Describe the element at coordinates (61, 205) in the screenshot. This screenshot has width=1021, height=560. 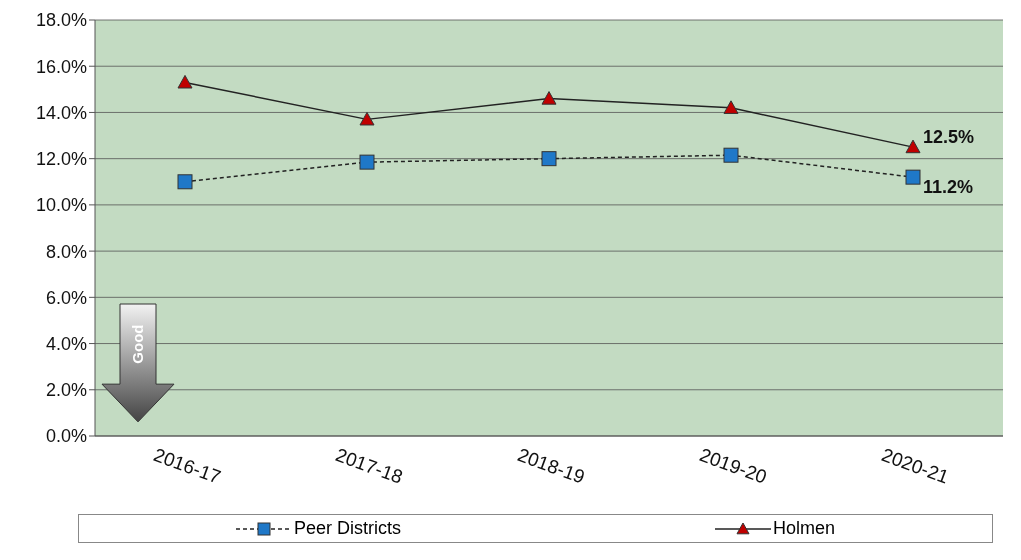
I see `y-tick-label: 10.0%` at that location.